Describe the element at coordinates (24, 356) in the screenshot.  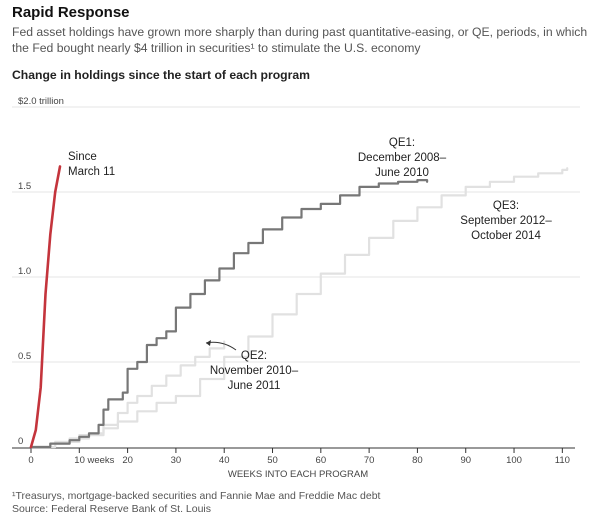
I see `y-tick-label: 0.5` at that location.